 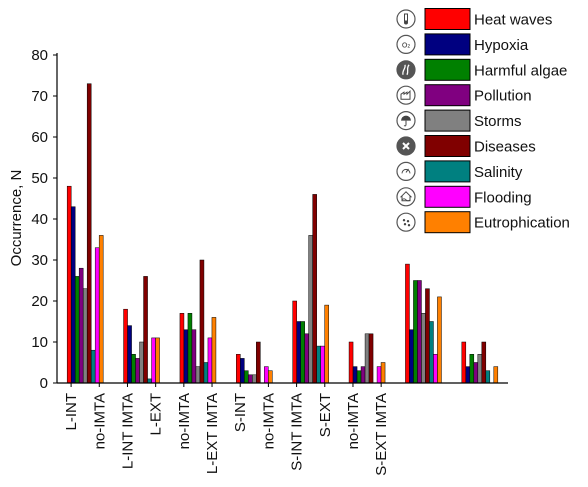 What do you see at coordinates (464, 196) in the screenshot?
I see `legend-item: Flooding` at bounding box center [464, 196].